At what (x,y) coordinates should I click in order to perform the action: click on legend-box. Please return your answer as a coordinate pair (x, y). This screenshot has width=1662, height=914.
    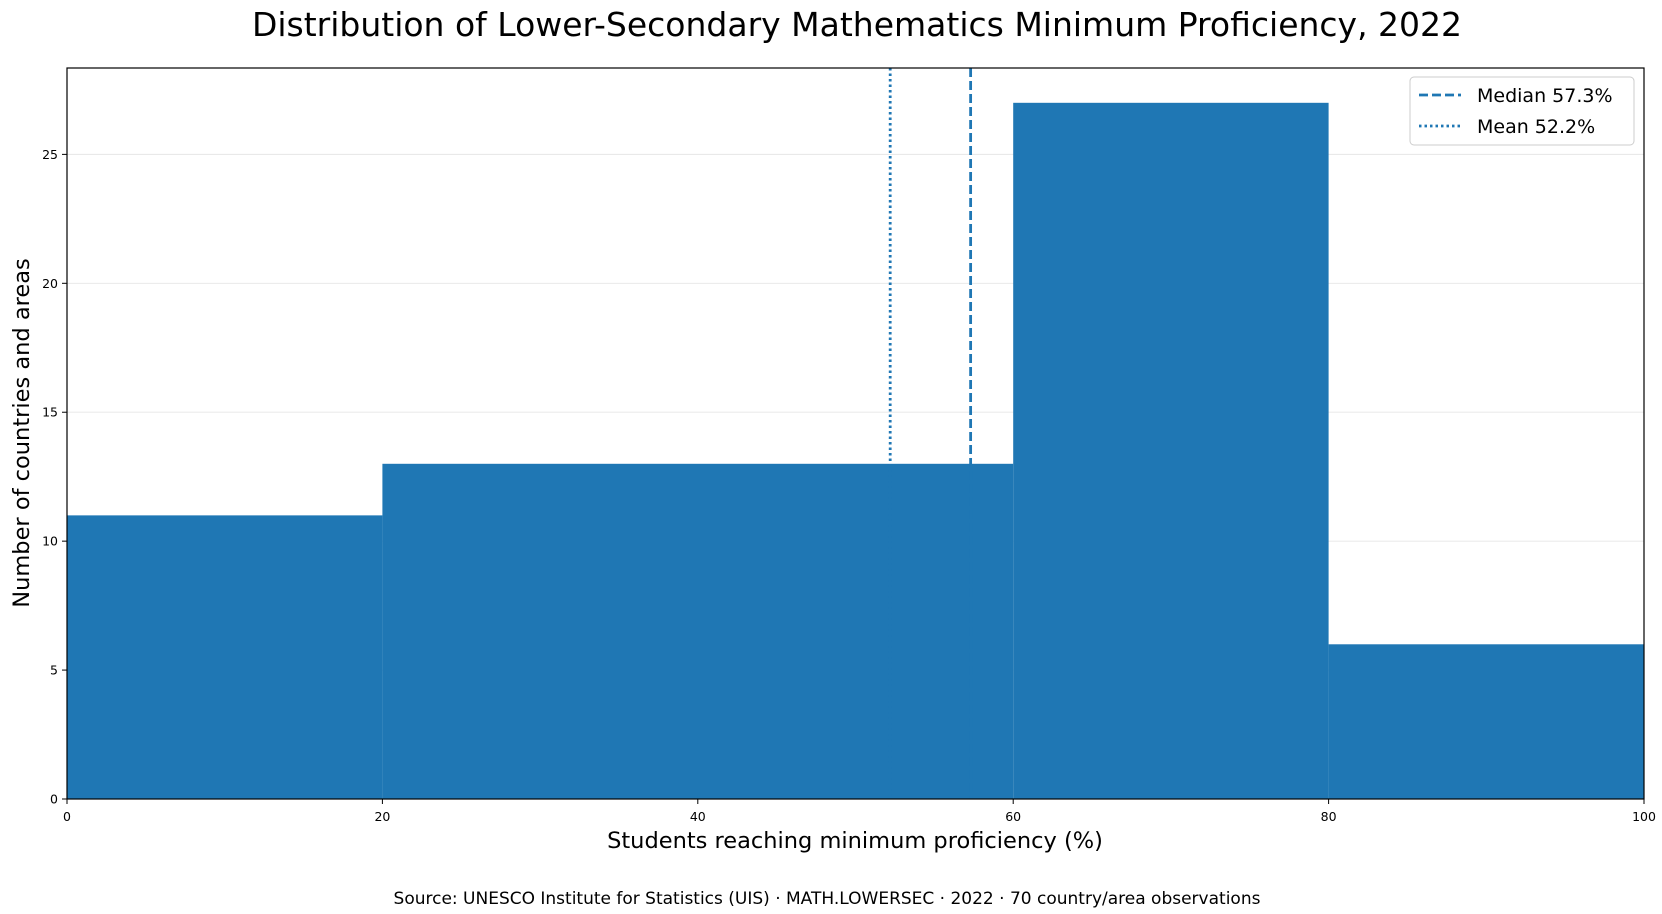
    Looking at the image, I should click on (1522, 111).